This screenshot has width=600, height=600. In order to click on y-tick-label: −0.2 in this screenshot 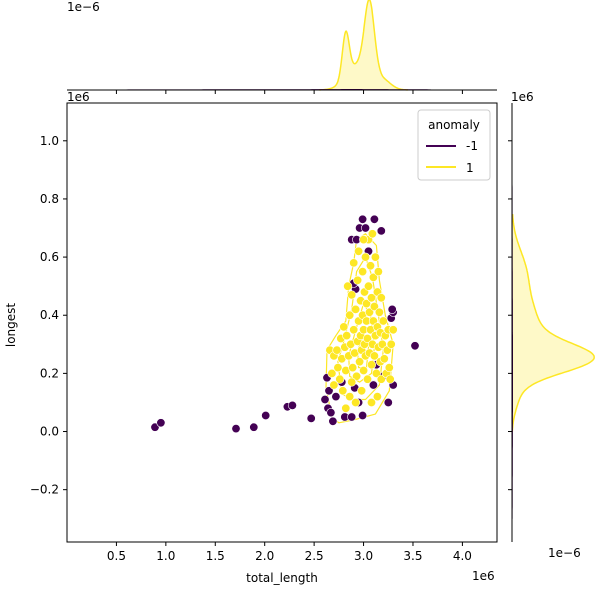, I will do `click(44, 490)`.